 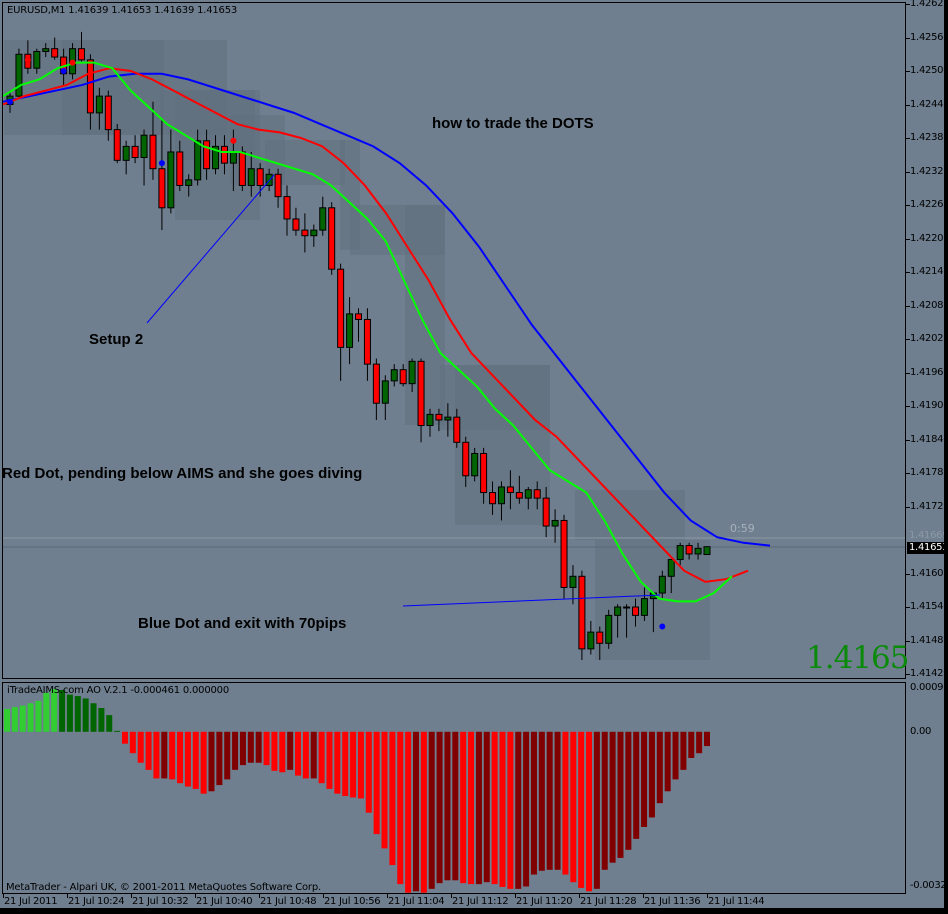 What do you see at coordinates (210, 249) in the screenshot?
I see `setup-trendline` at bounding box center [210, 249].